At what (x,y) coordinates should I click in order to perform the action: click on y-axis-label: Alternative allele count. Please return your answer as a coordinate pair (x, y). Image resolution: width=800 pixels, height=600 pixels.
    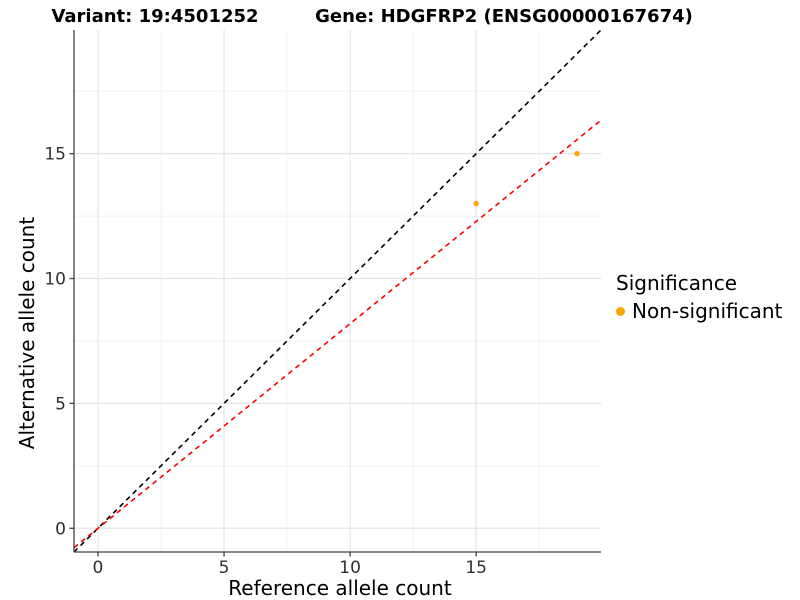
    Looking at the image, I should click on (27, 333).